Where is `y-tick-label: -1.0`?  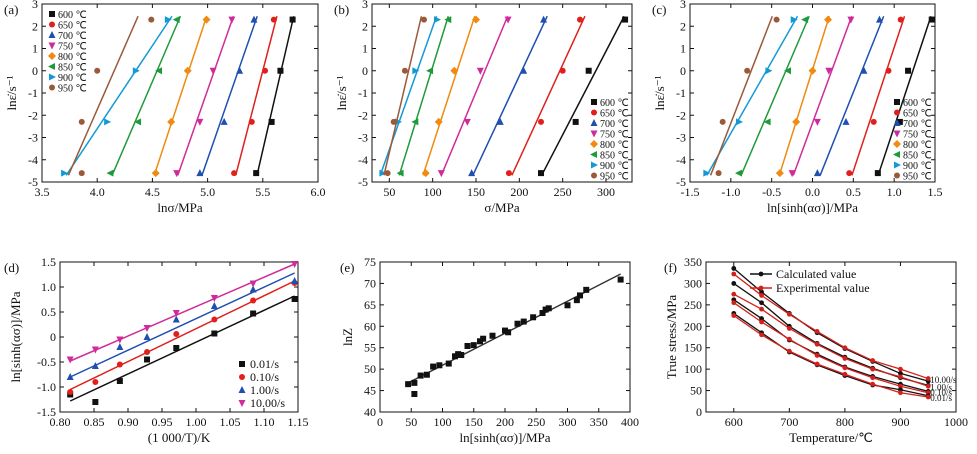
y-tick-label: -1.0 is located at coordinates (46, 387).